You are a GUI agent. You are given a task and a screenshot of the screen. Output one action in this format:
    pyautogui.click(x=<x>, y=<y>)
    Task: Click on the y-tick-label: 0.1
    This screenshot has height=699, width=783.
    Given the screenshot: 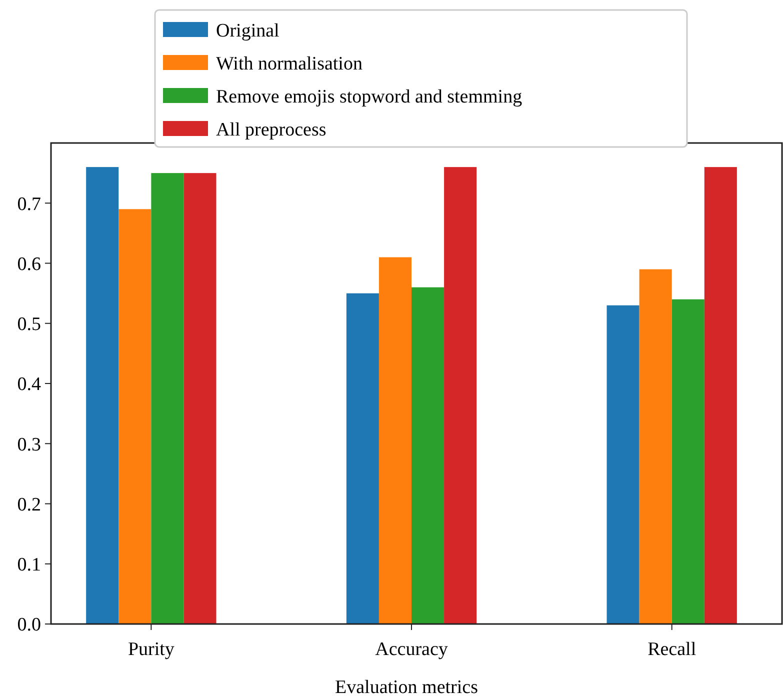 What is the action you would take?
    pyautogui.click(x=29, y=565)
    